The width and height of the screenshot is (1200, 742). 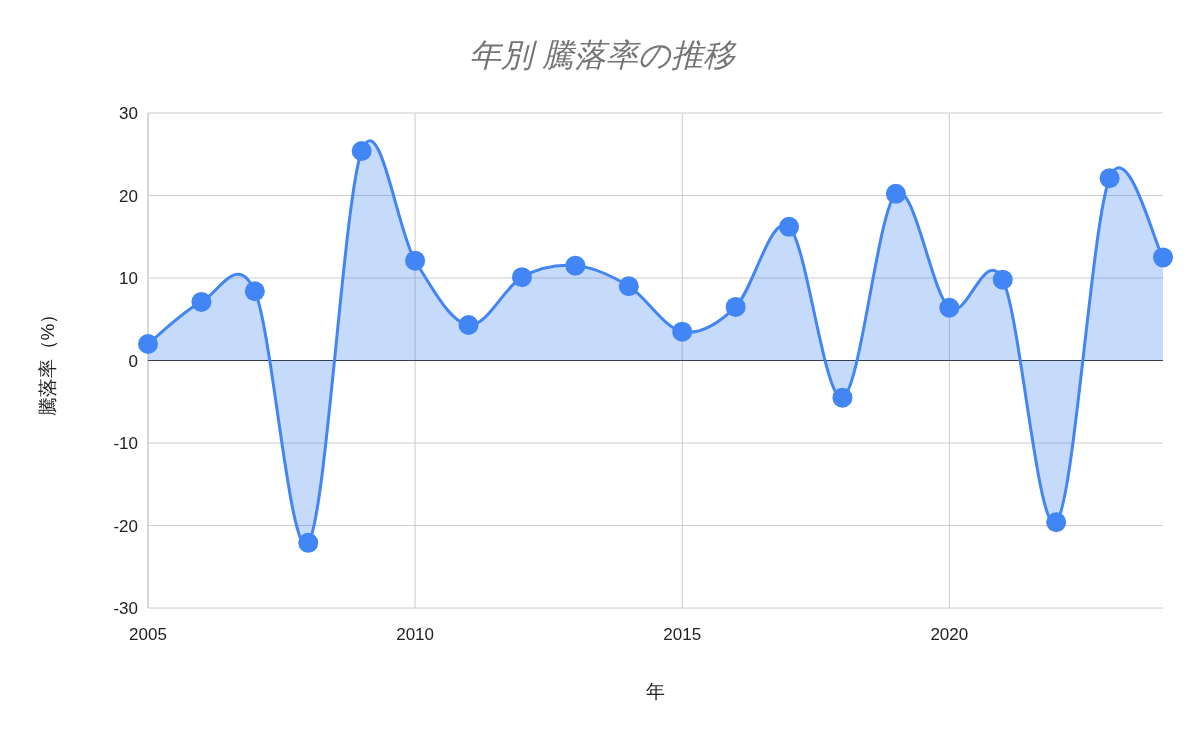 What do you see at coordinates (128, 278) in the screenshot?
I see `y-tick-label: 10` at bounding box center [128, 278].